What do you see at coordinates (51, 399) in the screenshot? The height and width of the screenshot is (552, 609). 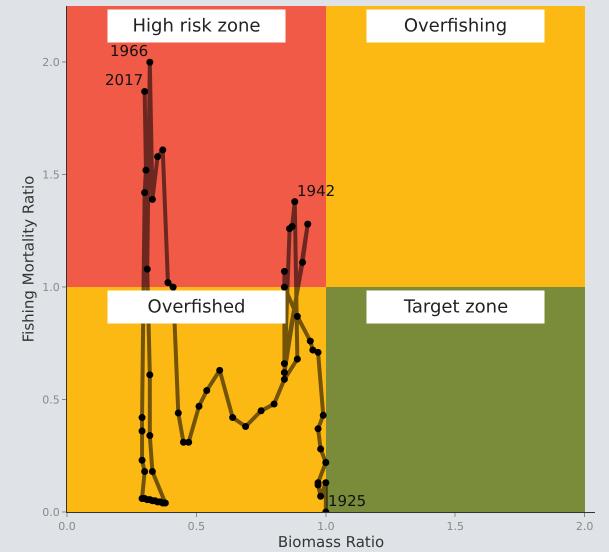 I see `y-tick-label: 0.5` at bounding box center [51, 399].